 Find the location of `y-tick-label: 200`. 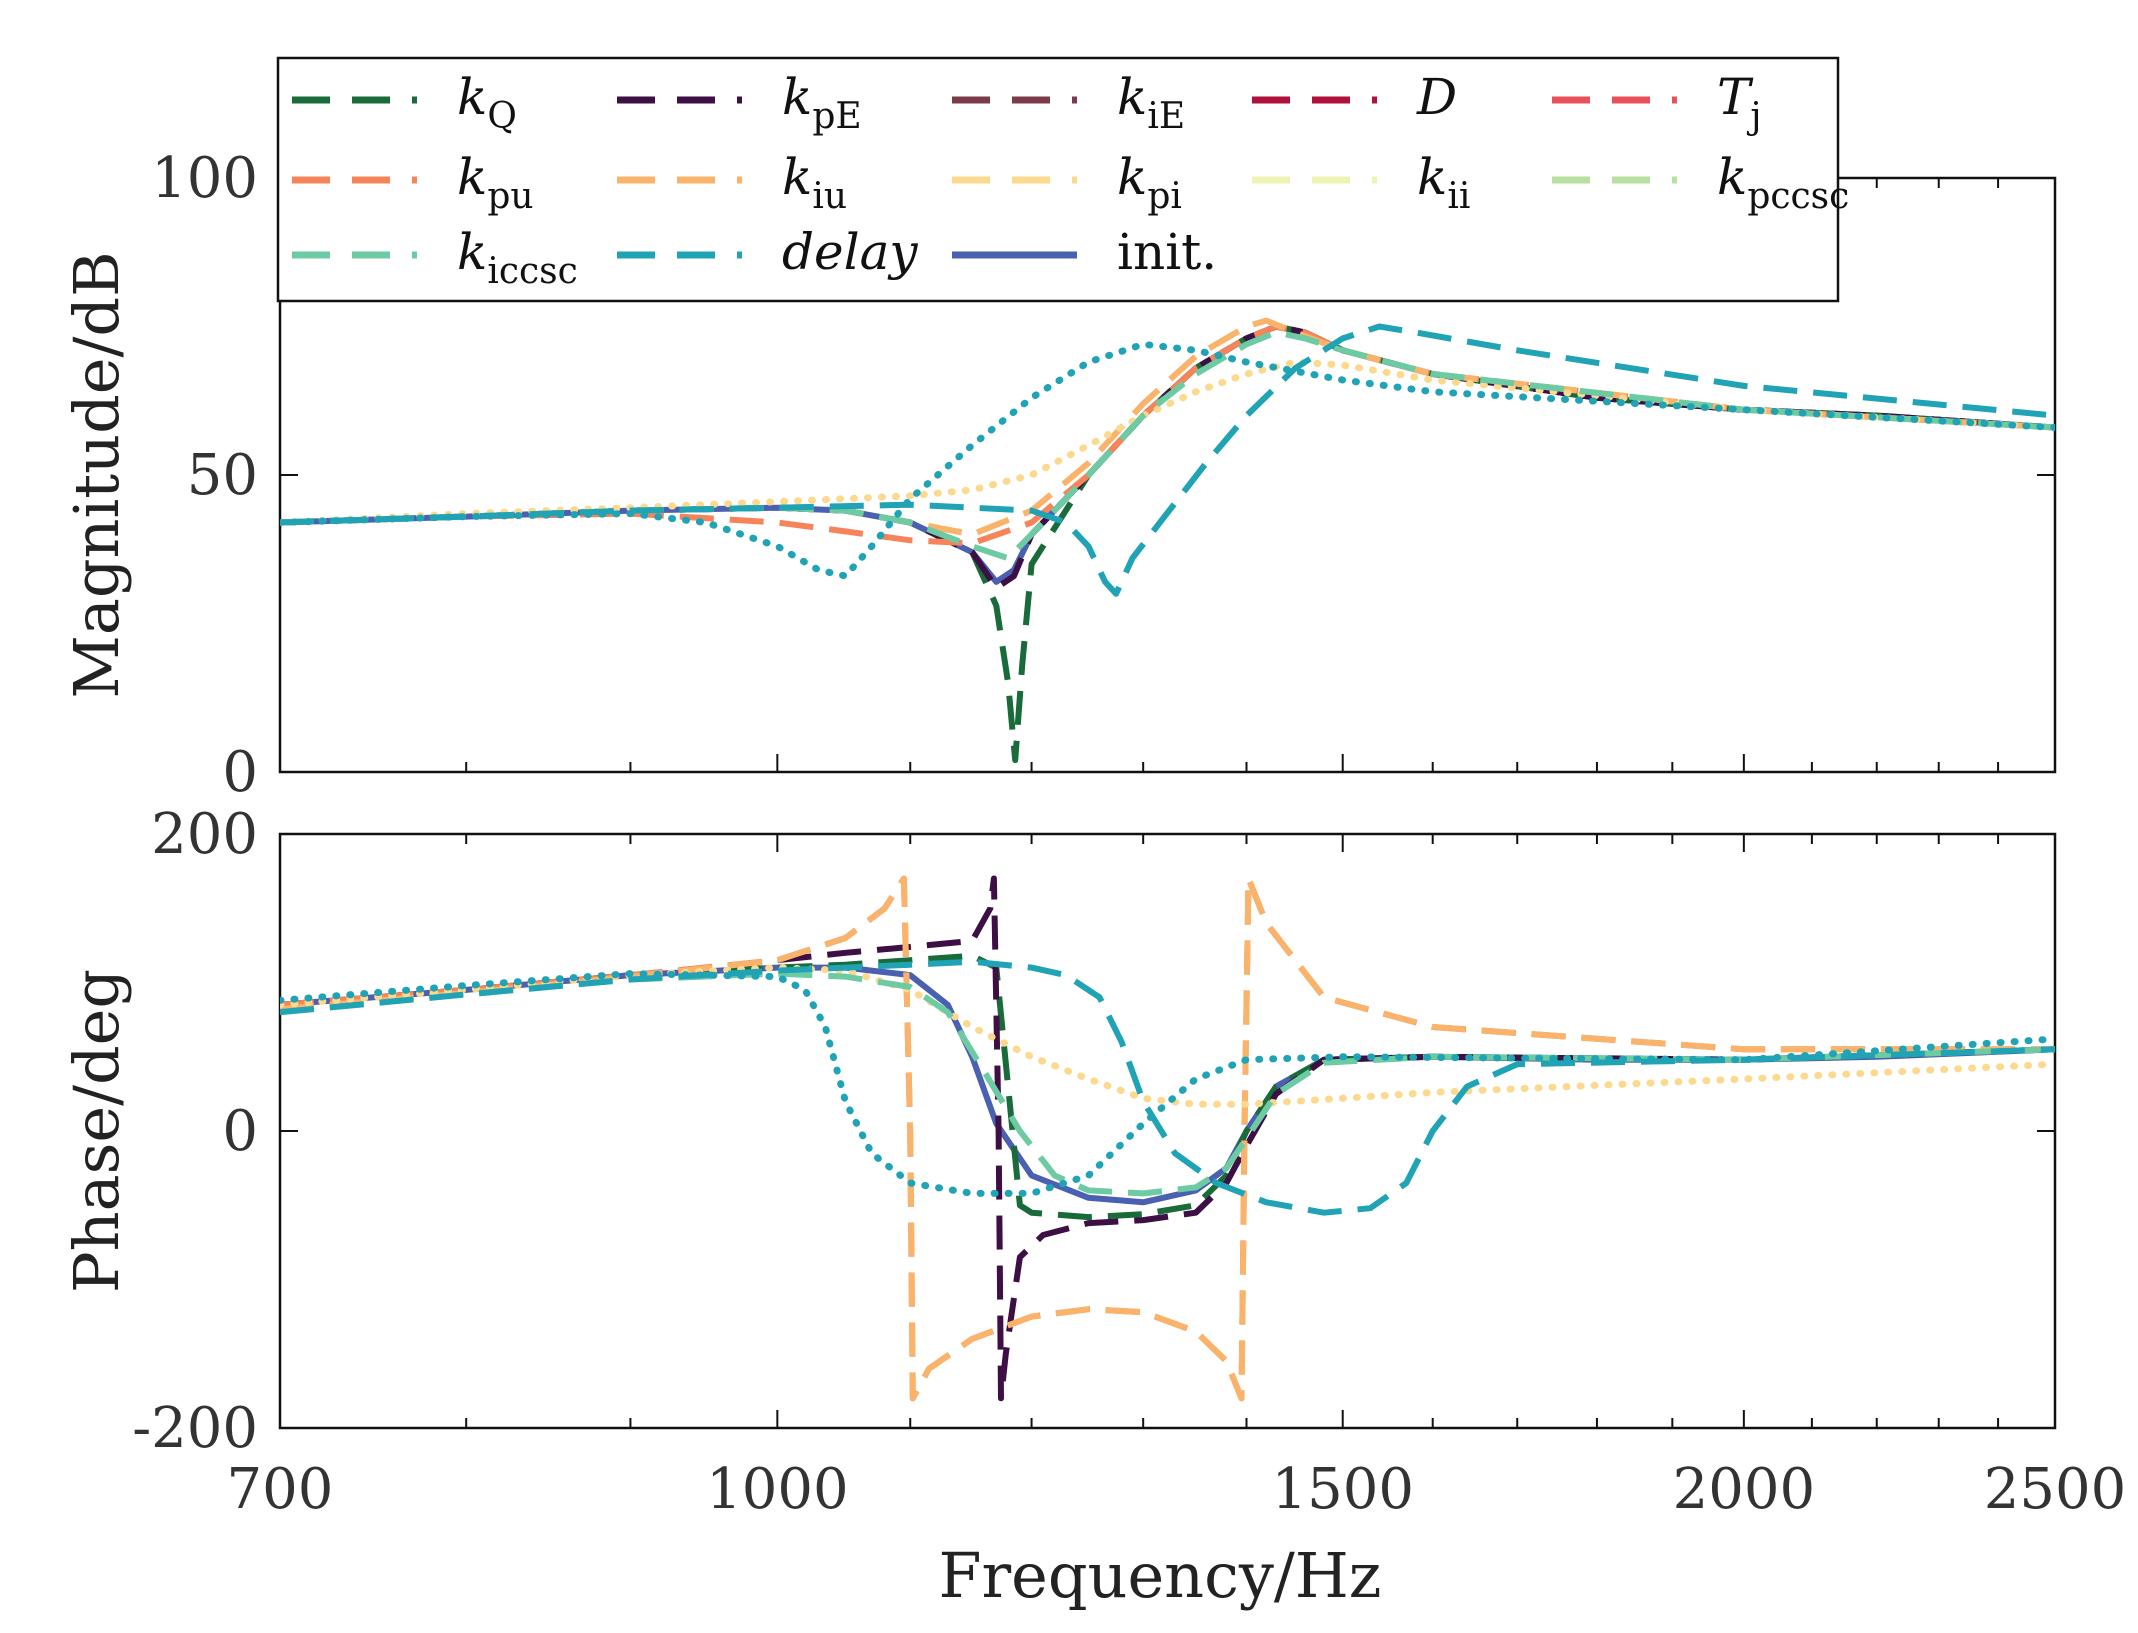

y-tick-label: 200 is located at coordinates (204, 834).